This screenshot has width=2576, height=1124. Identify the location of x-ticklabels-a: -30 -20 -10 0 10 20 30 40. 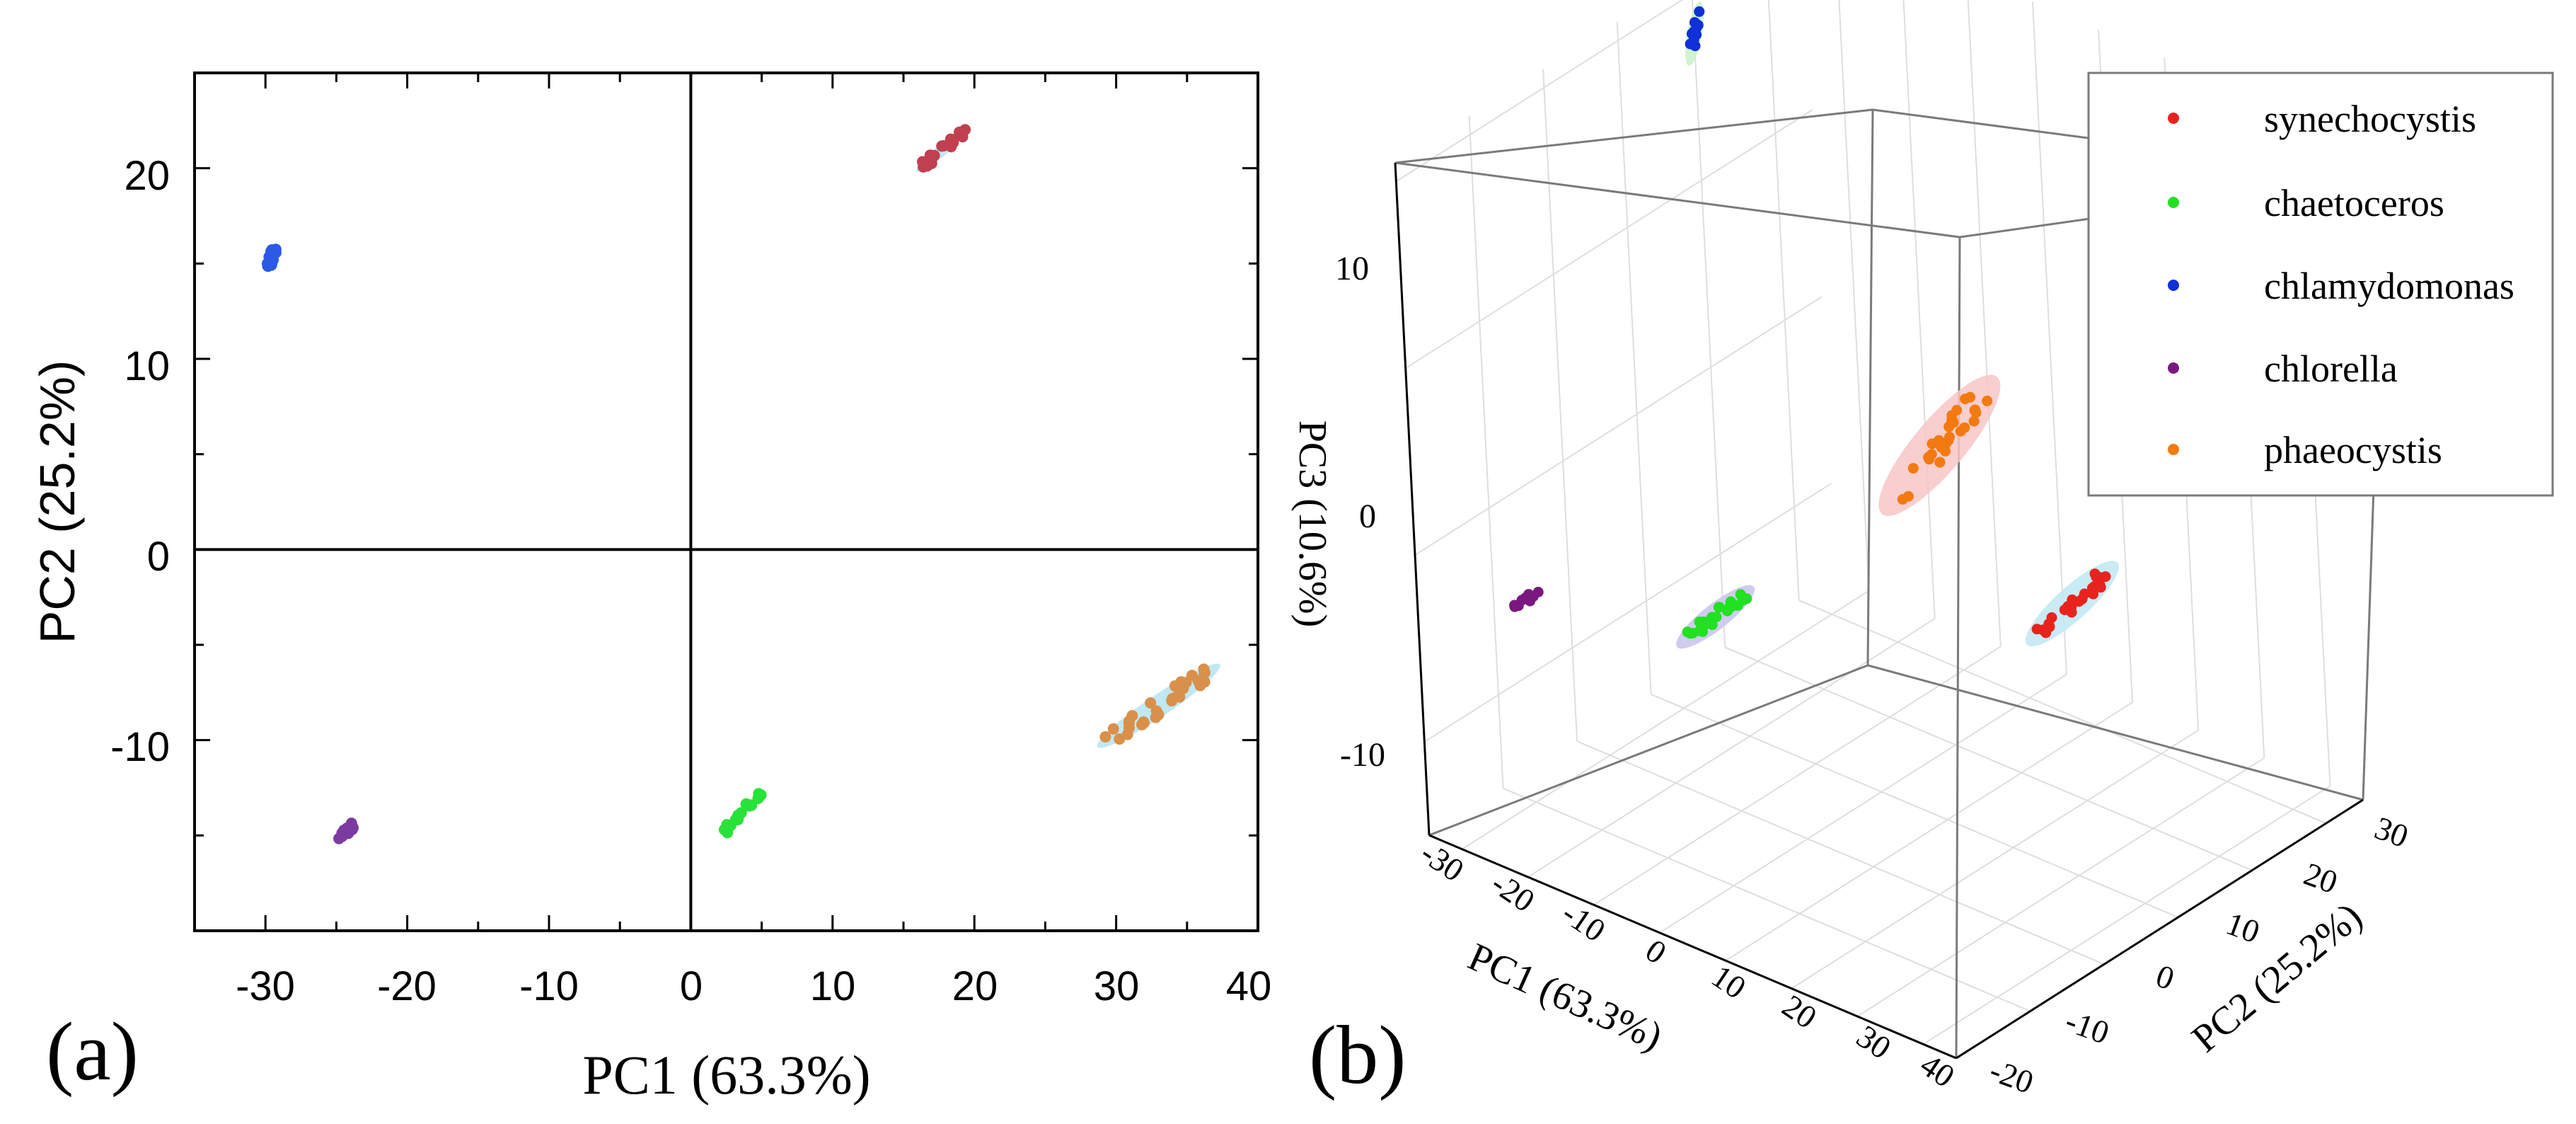
(753, 986).